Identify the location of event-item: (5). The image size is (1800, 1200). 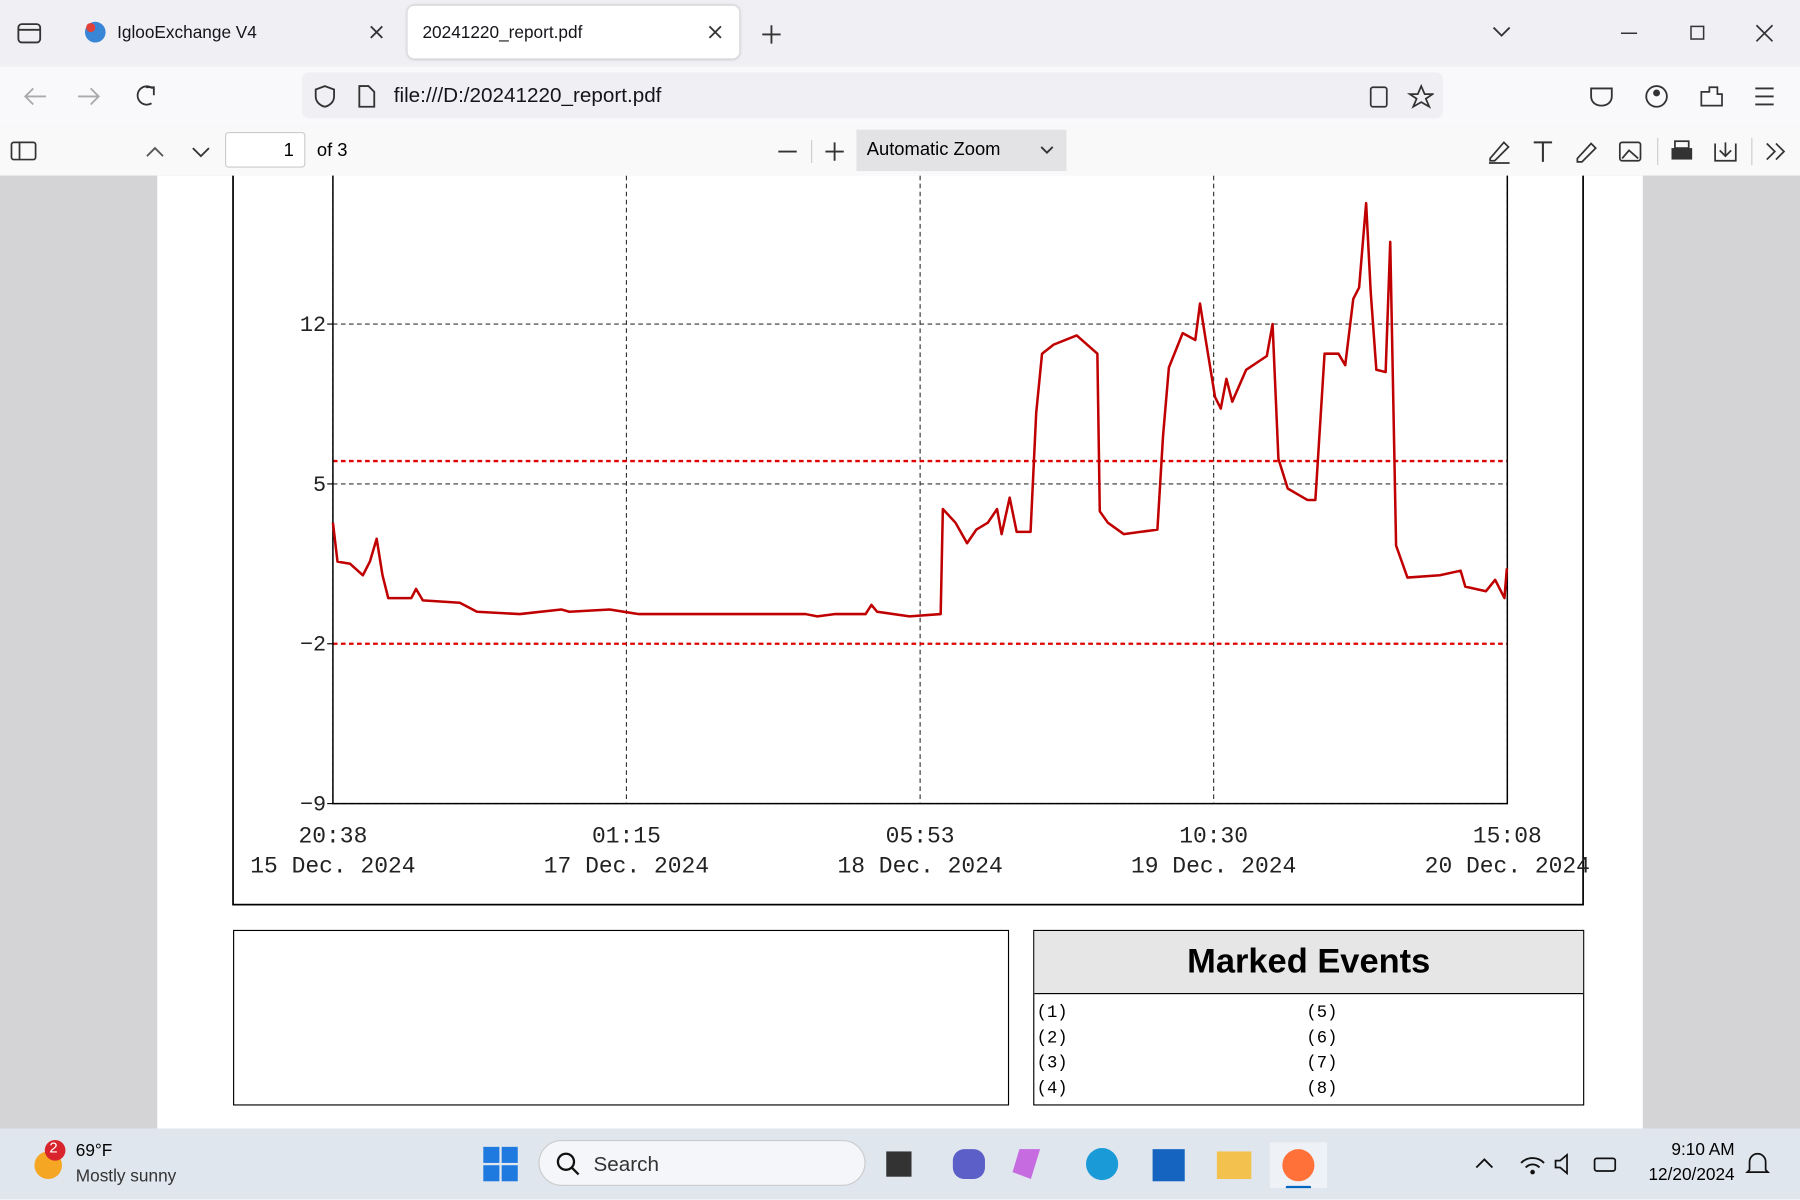
(1322, 1013).